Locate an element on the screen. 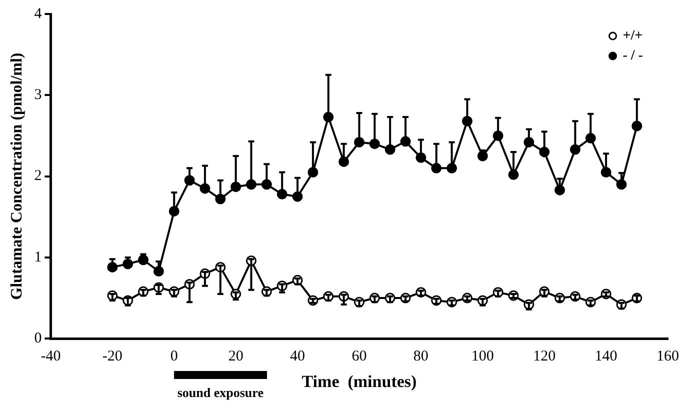 The image size is (682, 419). text: sound exposure is located at coordinates (220, 392).